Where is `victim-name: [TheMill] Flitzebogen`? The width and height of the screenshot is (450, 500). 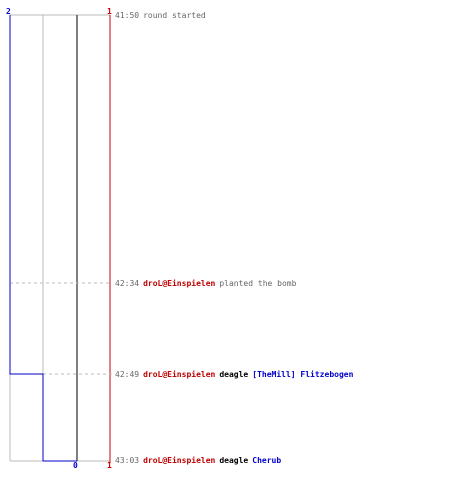 victim-name: [TheMill] Flitzebogen is located at coordinates (303, 374).